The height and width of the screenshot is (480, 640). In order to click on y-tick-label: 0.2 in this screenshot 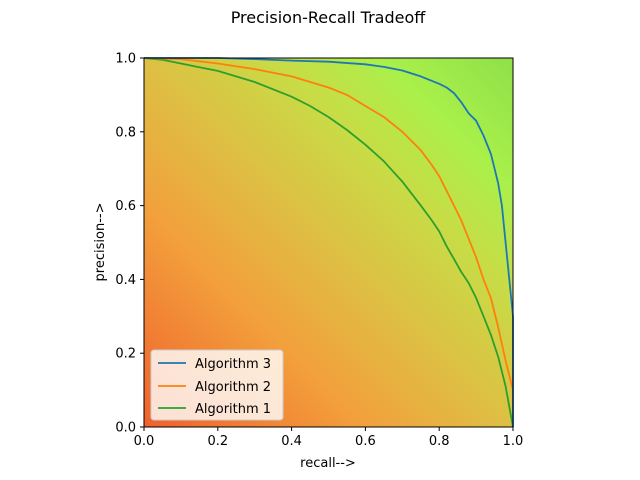, I will do `click(125, 354)`.